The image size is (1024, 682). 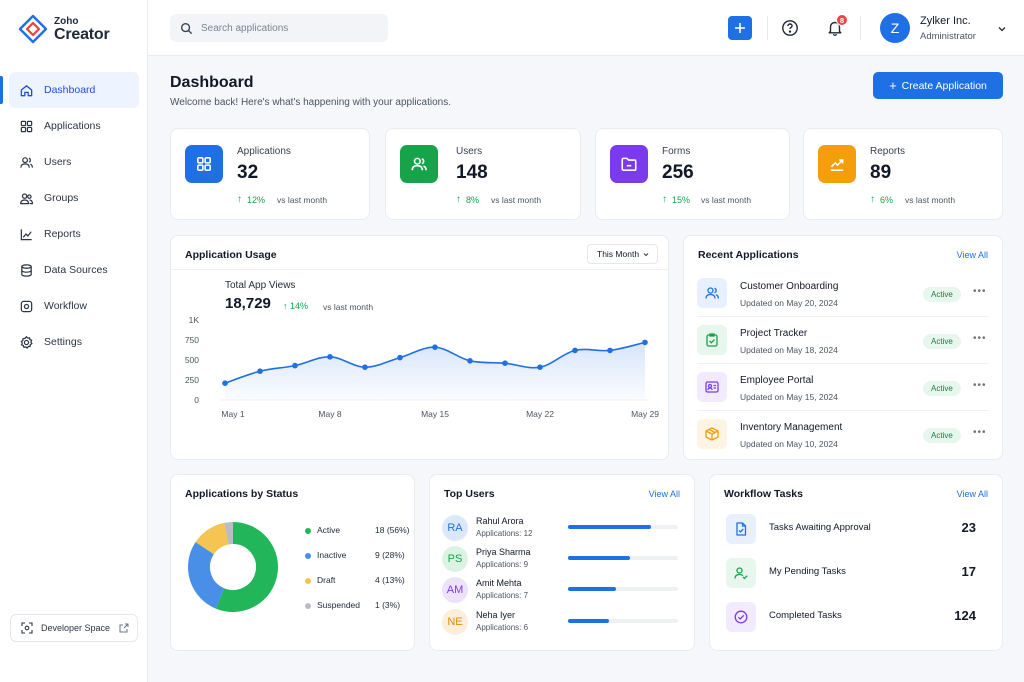 I want to click on legend-dot, so click(x=308, y=581).